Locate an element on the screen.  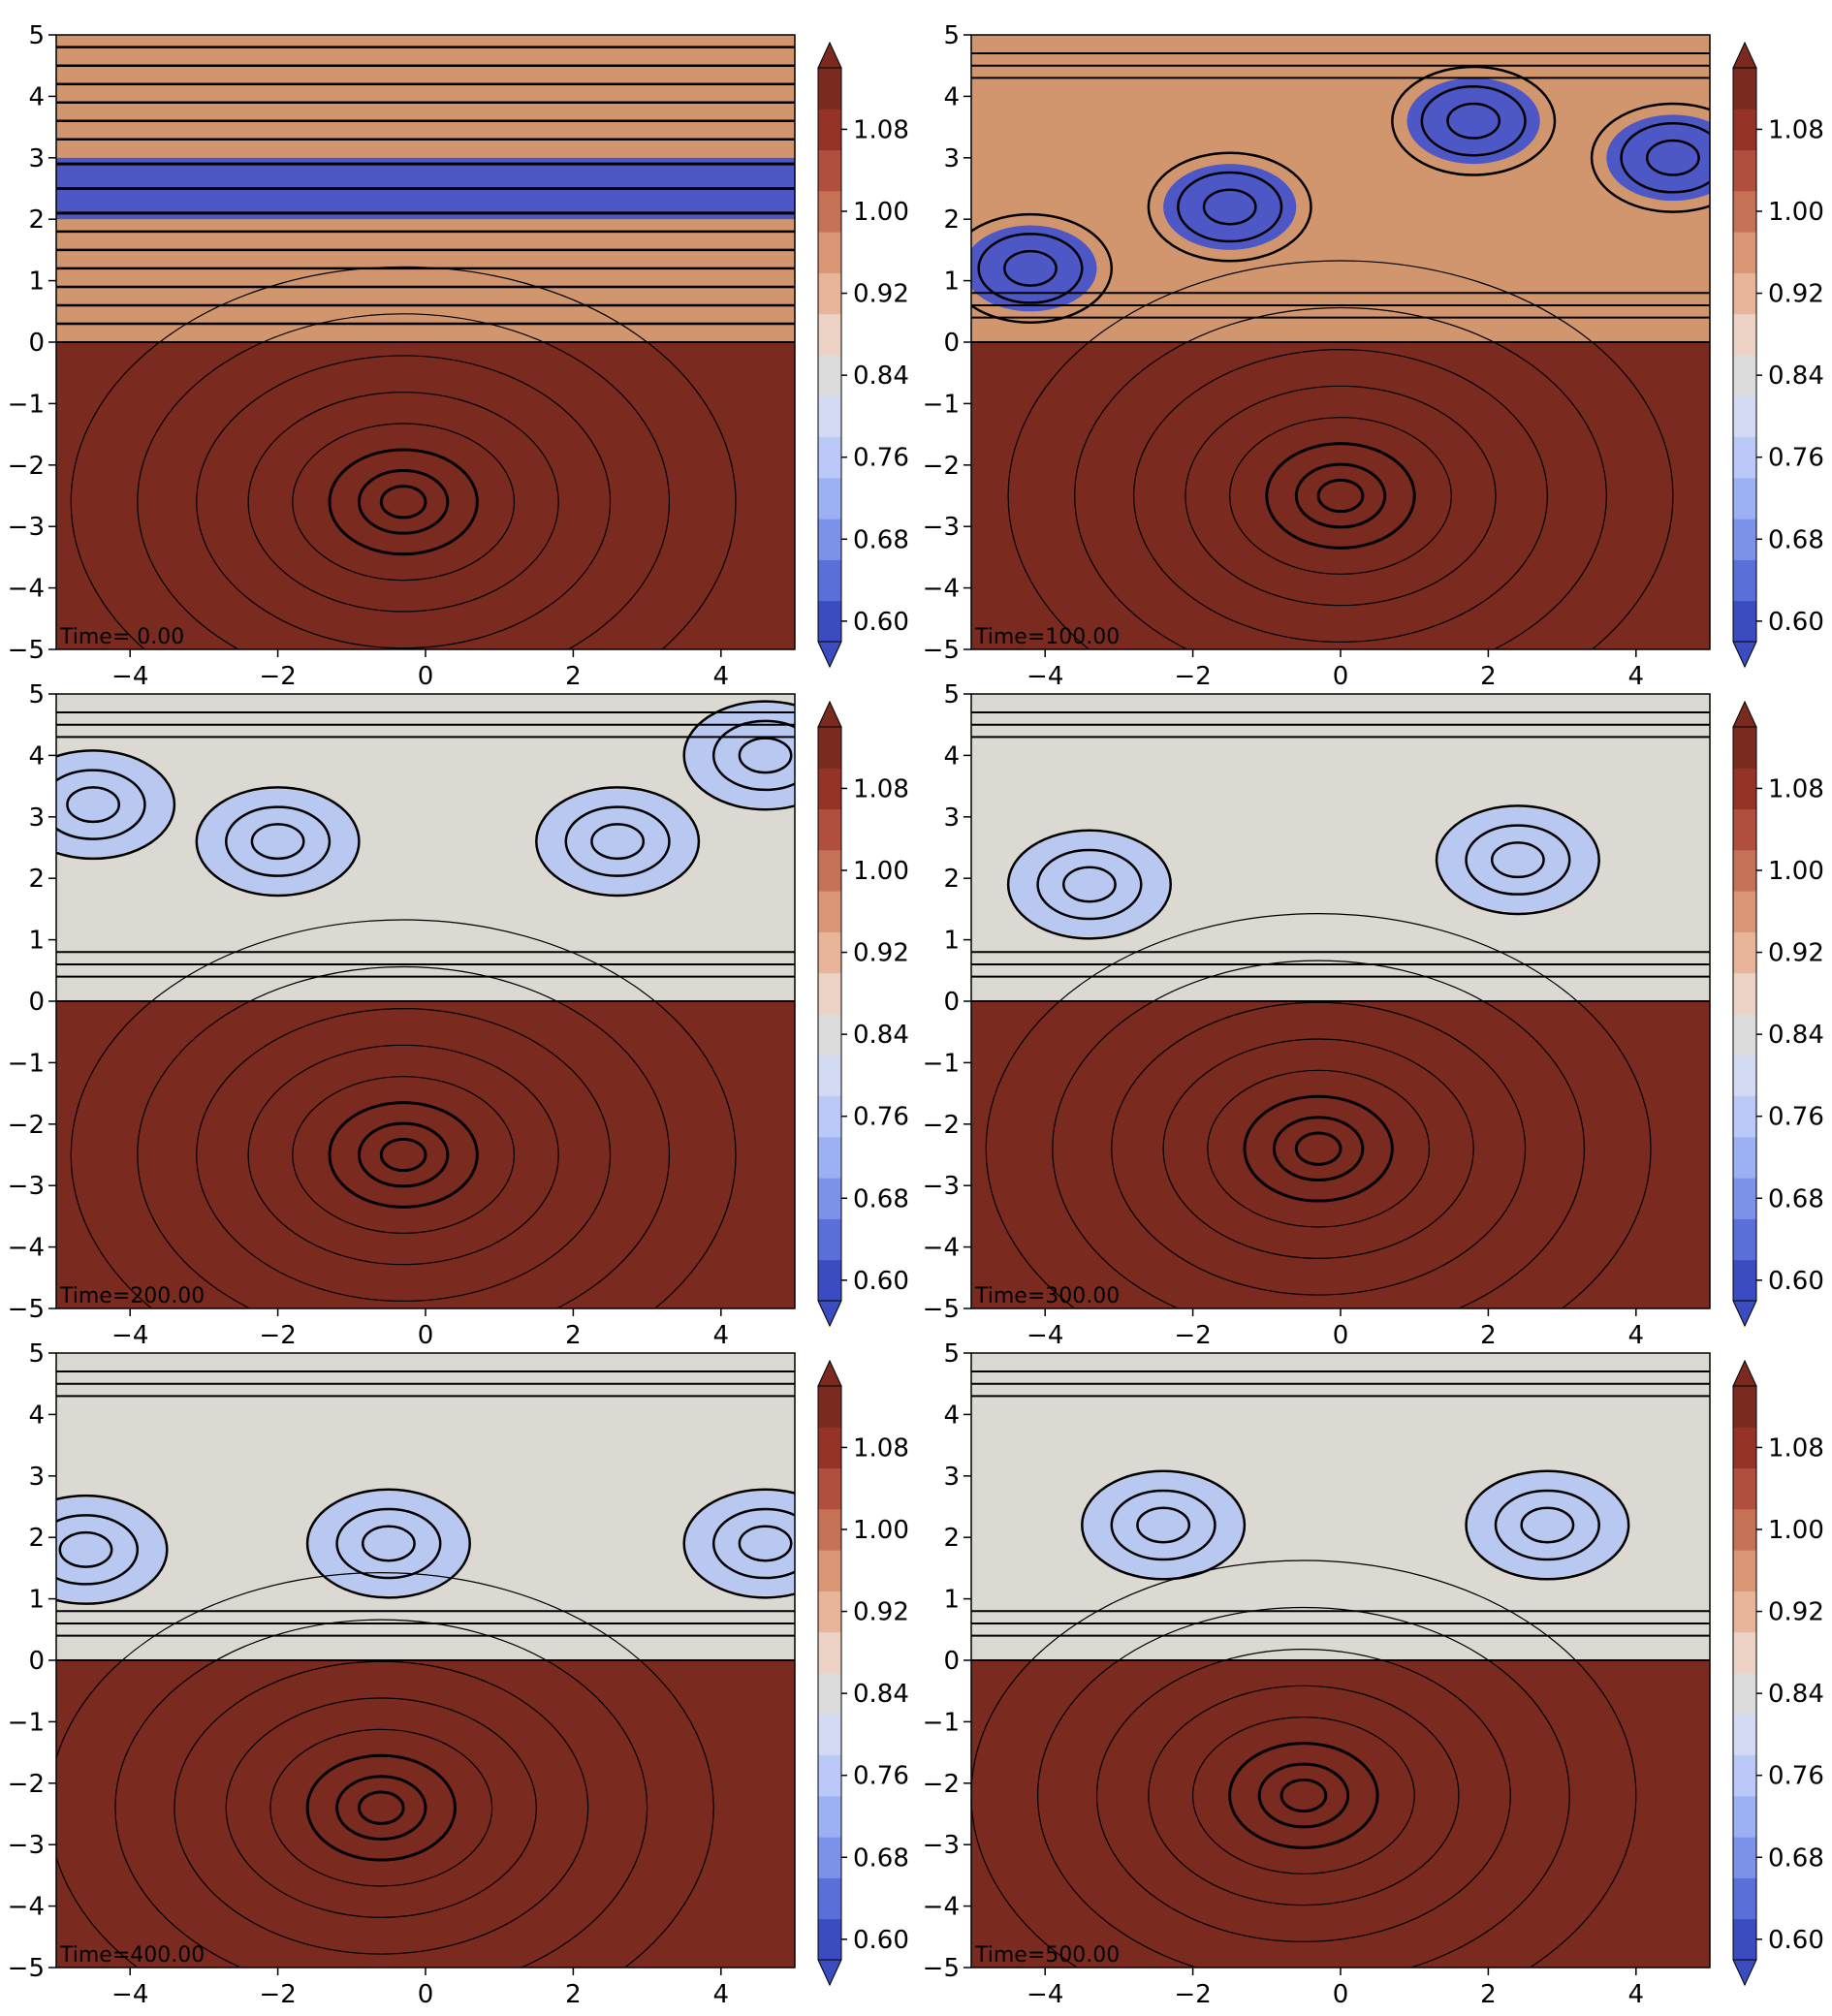
y-tick-label: 1 is located at coordinates (36, 1601).